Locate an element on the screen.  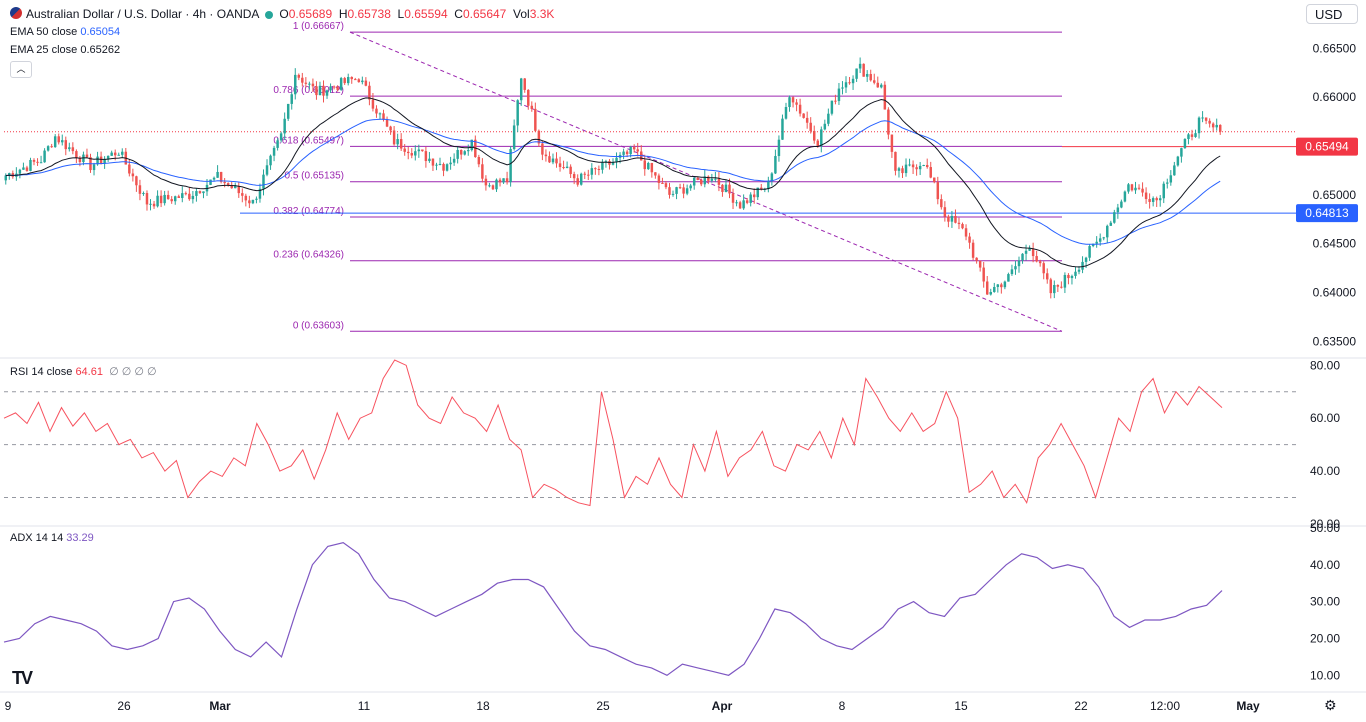
collapse-legend-button: ︿ is located at coordinates (21, 69).